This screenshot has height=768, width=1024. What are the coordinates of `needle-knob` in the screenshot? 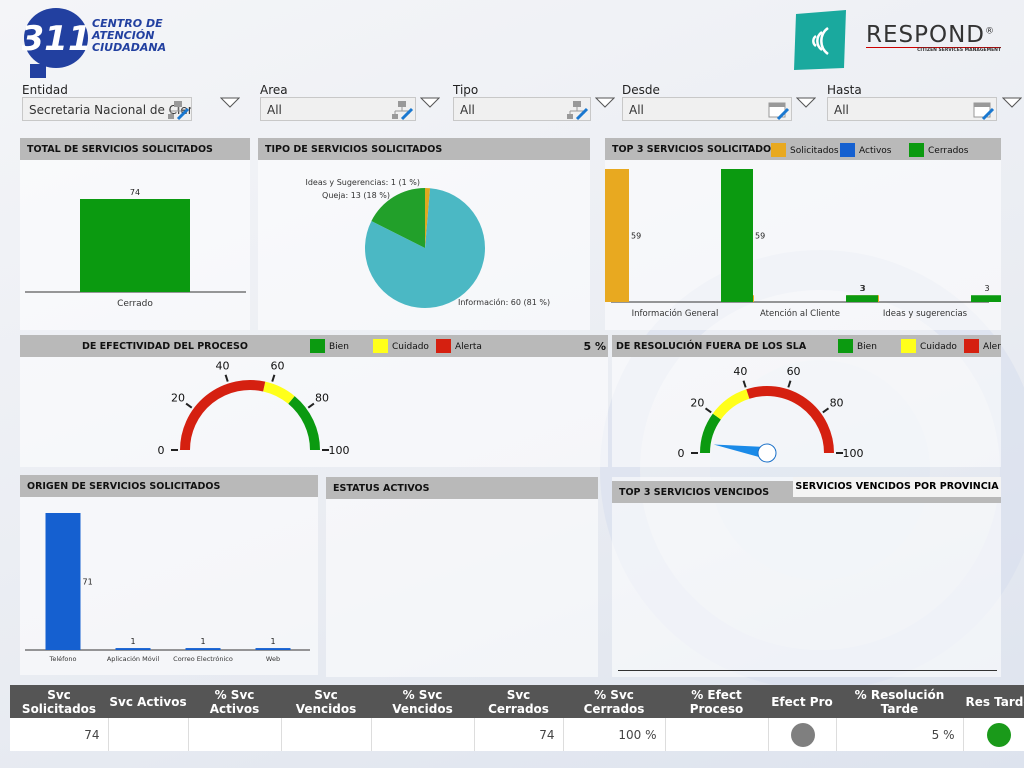 It's located at (767, 453).